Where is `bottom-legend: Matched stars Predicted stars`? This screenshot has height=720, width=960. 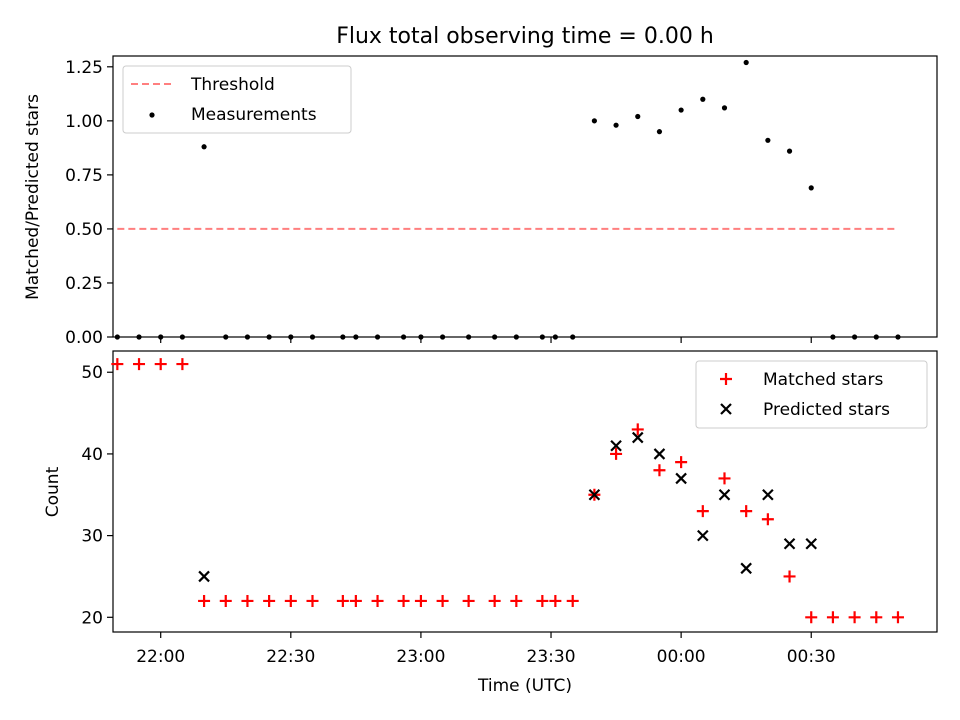 bottom-legend: Matched stars Predicted stars is located at coordinates (811, 394).